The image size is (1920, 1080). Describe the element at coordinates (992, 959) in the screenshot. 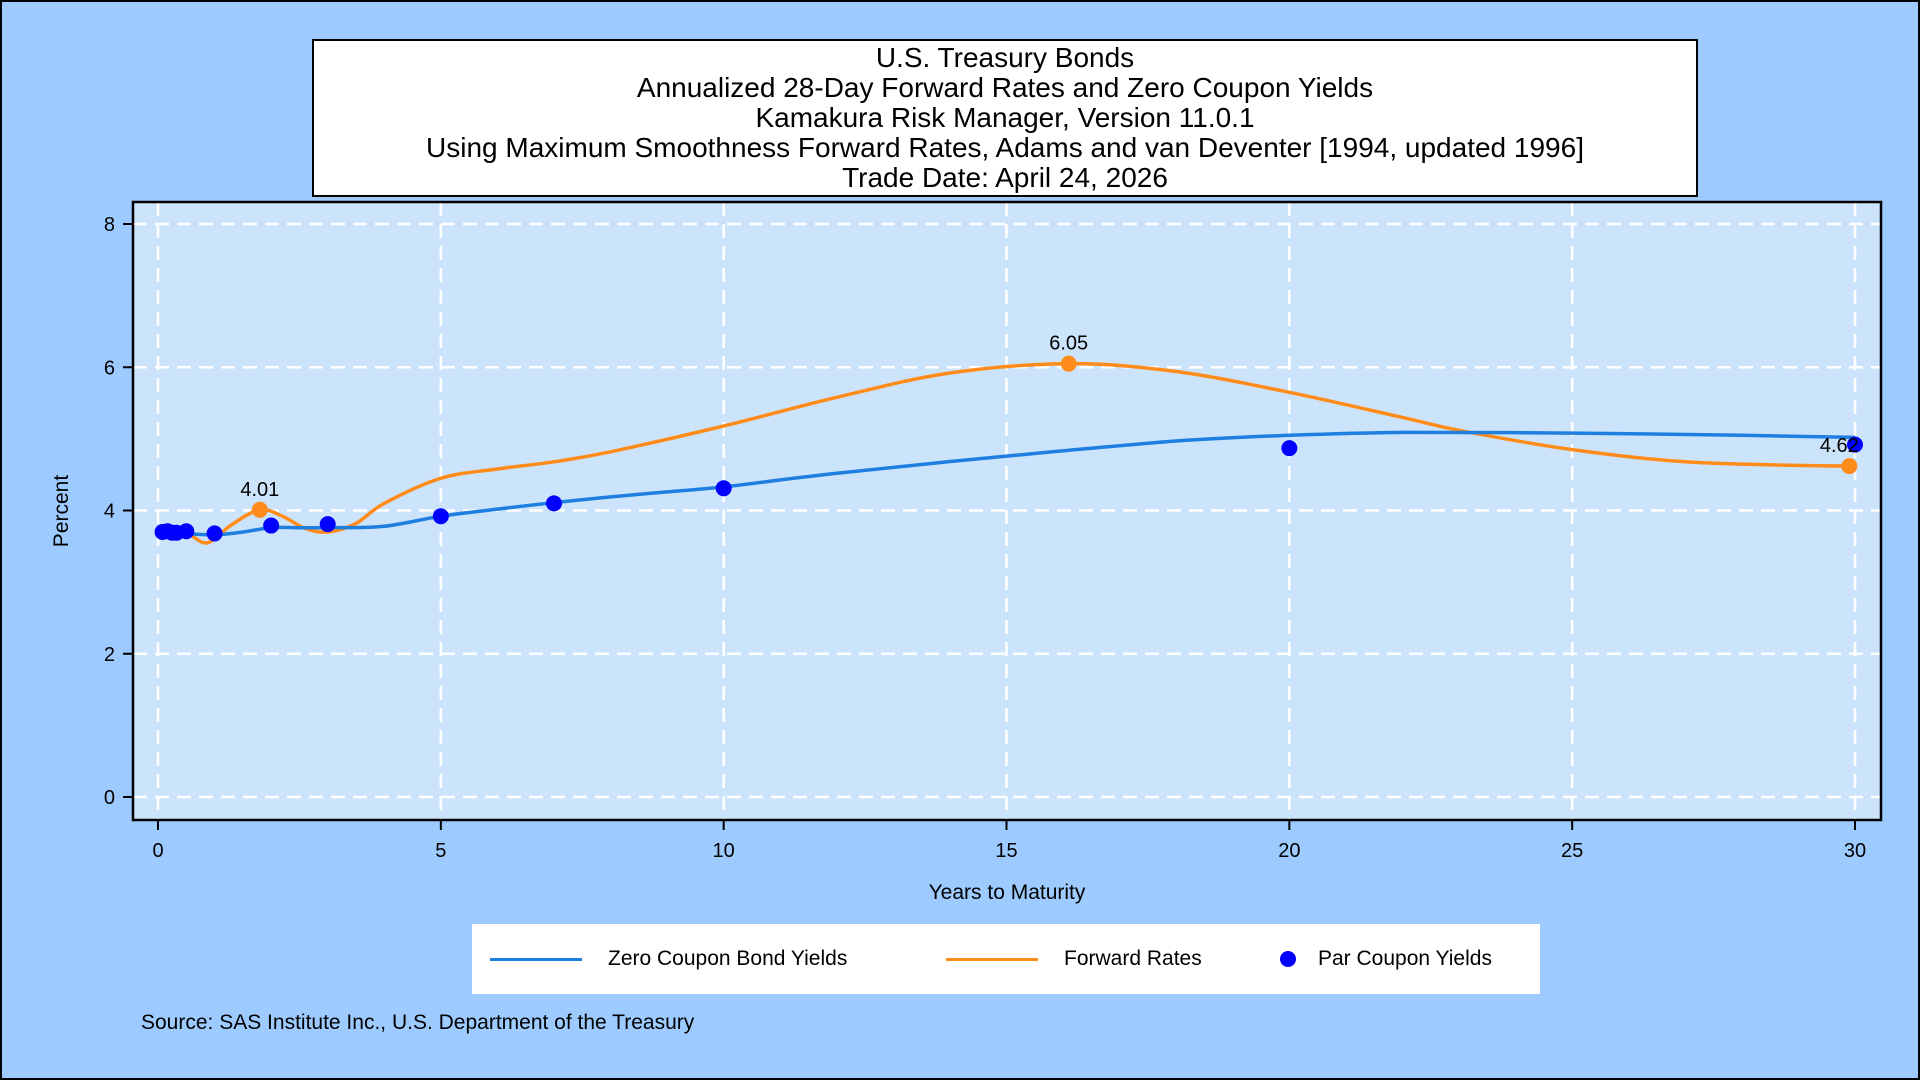

I see `legend-swatch-forward` at that location.